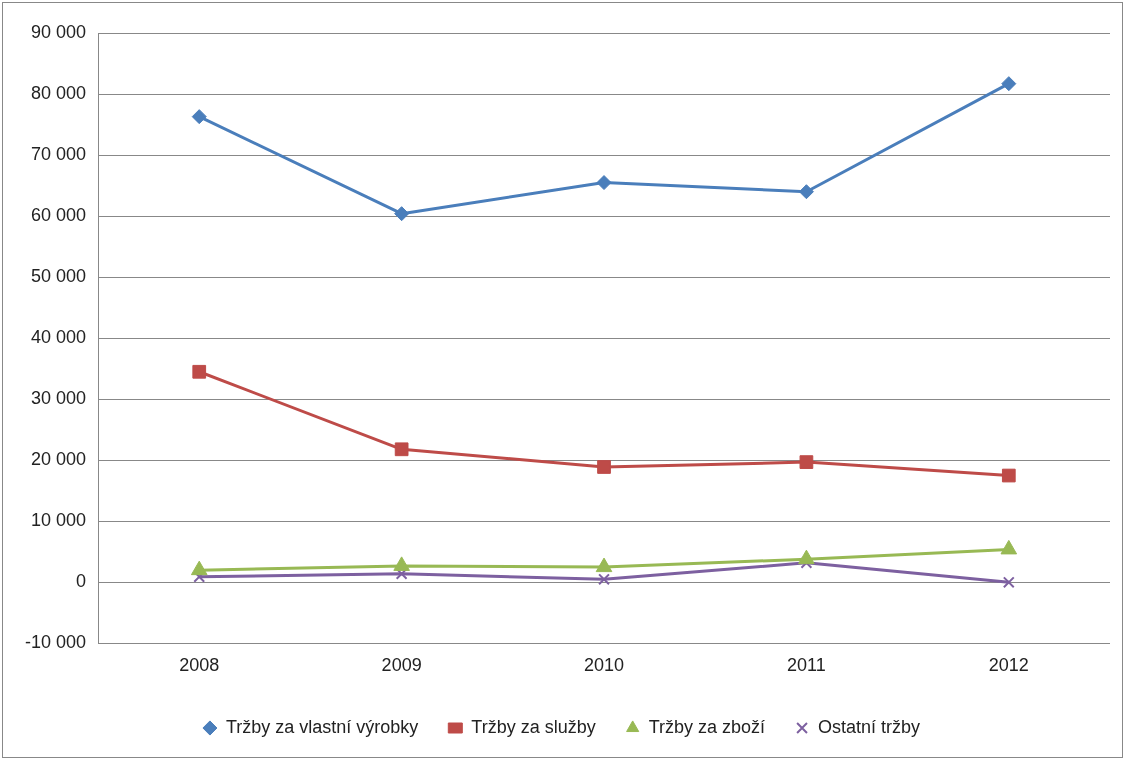 Image resolution: width=1125 pixels, height=760 pixels. What do you see at coordinates (533, 726) in the screenshot?
I see `legend-label: Tržby za služby` at bounding box center [533, 726].